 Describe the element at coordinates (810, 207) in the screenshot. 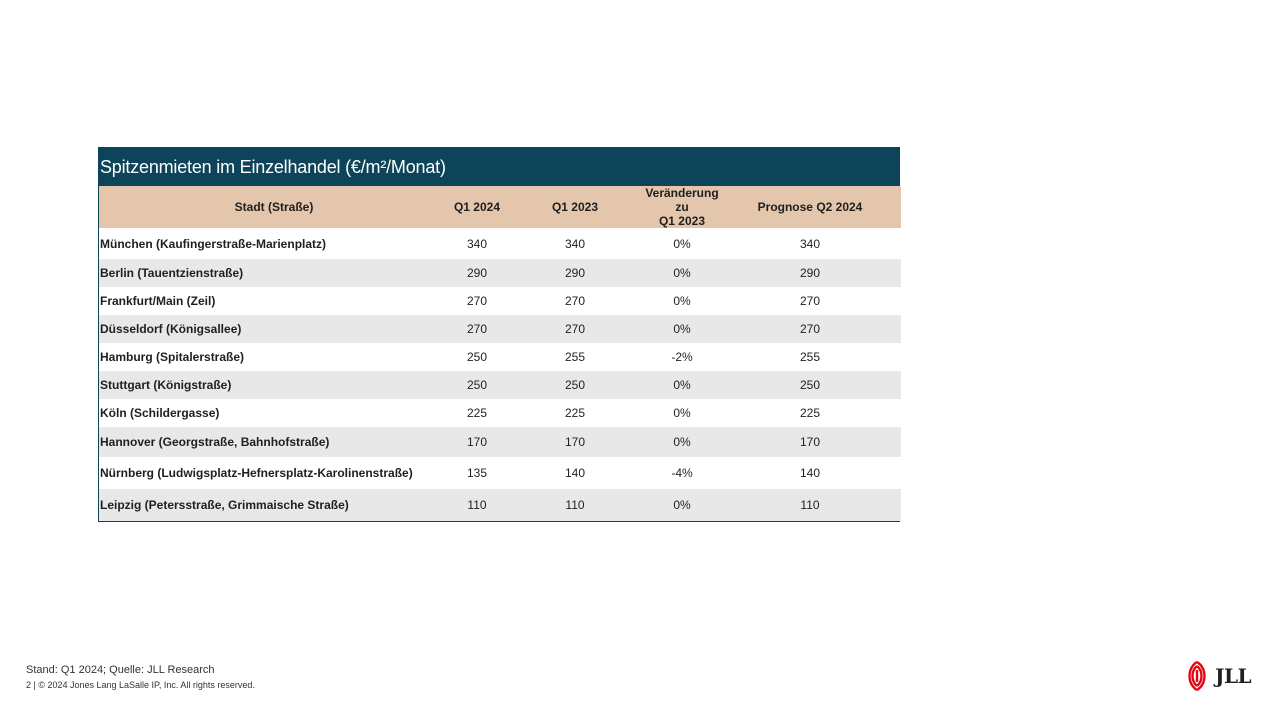

I see `header-forecast: Prognose Q2 2024` at that location.